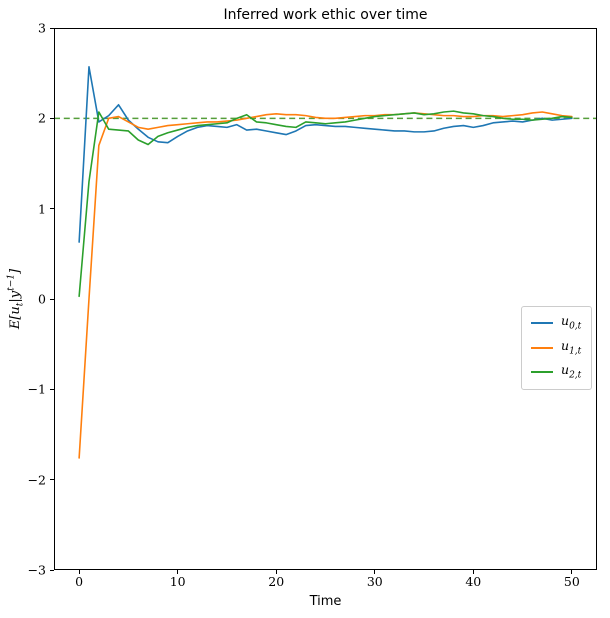 The height and width of the screenshot is (618, 610). What do you see at coordinates (177, 581) in the screenshot?
I see `x-tick-label: 10` at bounding box center [177, 581].